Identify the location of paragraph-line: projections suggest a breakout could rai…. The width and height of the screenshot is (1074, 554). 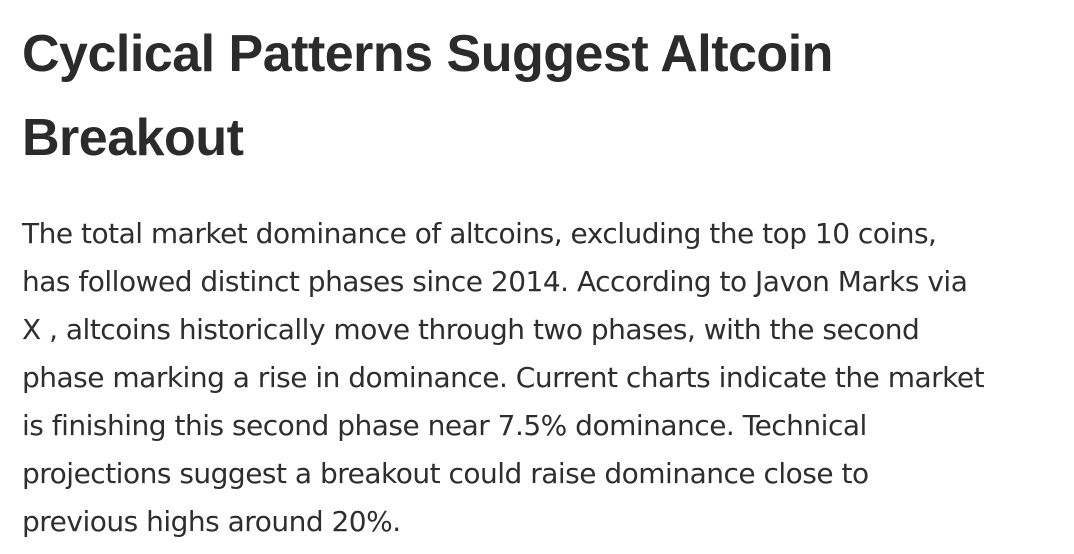
(445, 473).